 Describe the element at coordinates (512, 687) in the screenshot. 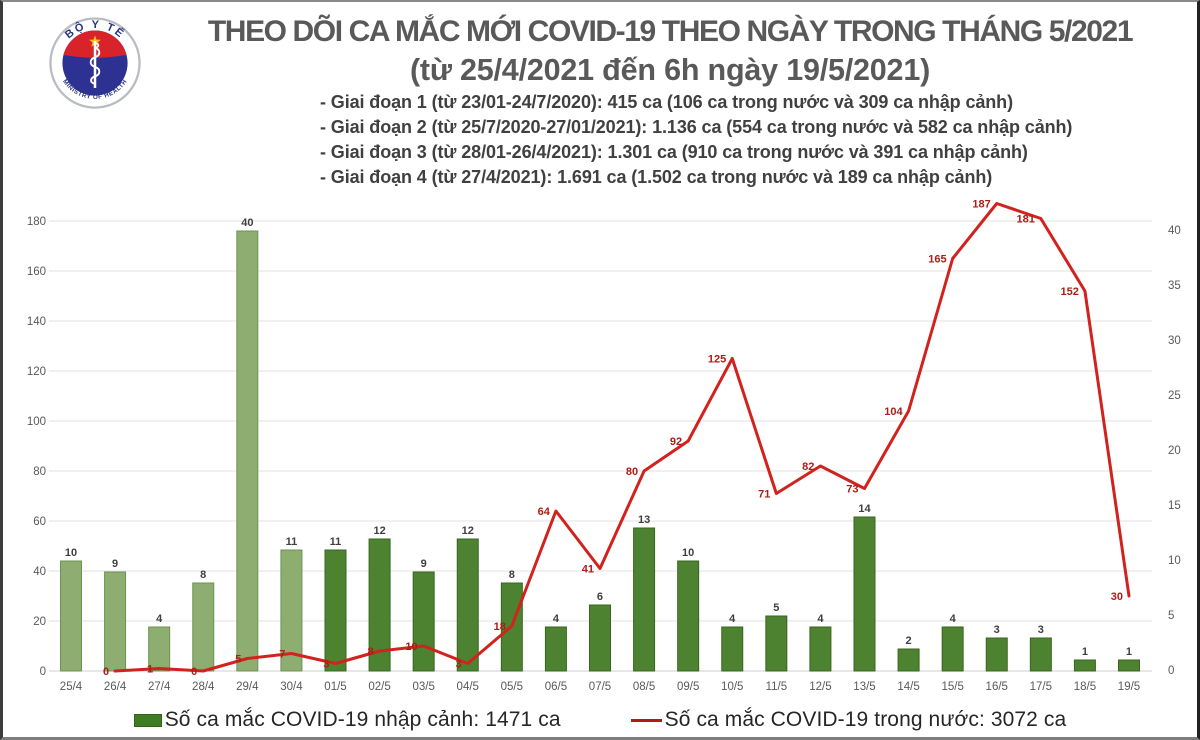

I see `x-axis-tick-label: 05/5` at that location.